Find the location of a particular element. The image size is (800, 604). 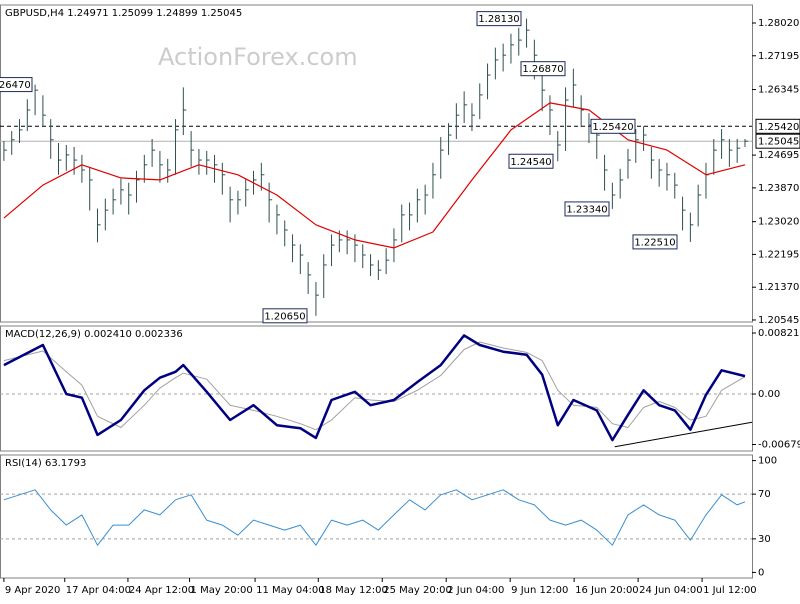

x-tick-label: 9 Apr 2020 is located at coordinates (32, 590).